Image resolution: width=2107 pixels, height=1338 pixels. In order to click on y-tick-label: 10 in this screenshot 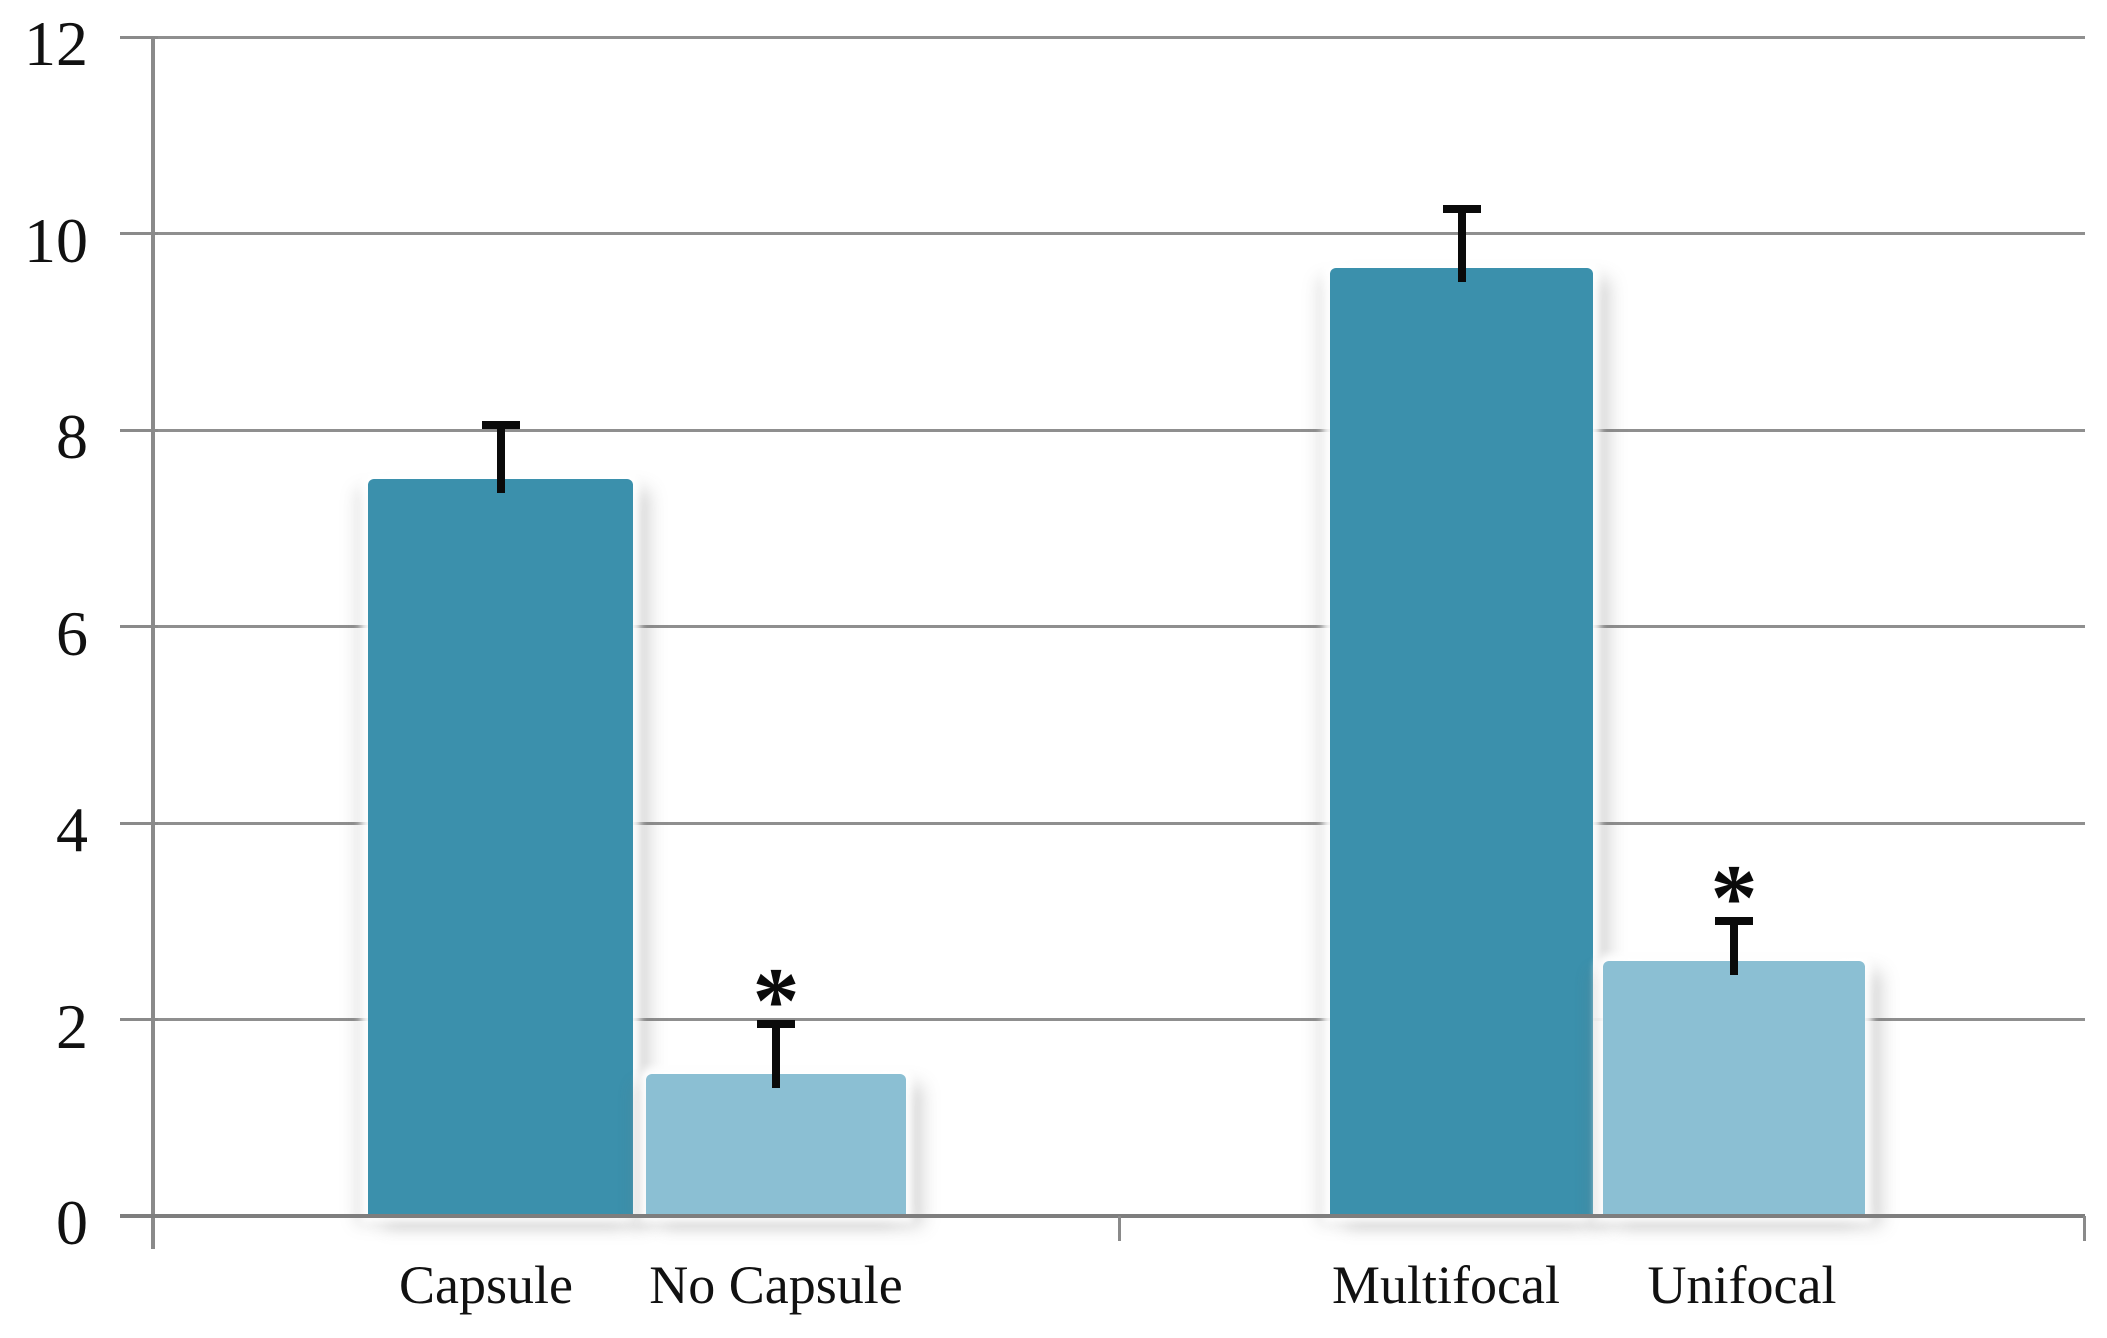, I will do `click(56, 240)`.